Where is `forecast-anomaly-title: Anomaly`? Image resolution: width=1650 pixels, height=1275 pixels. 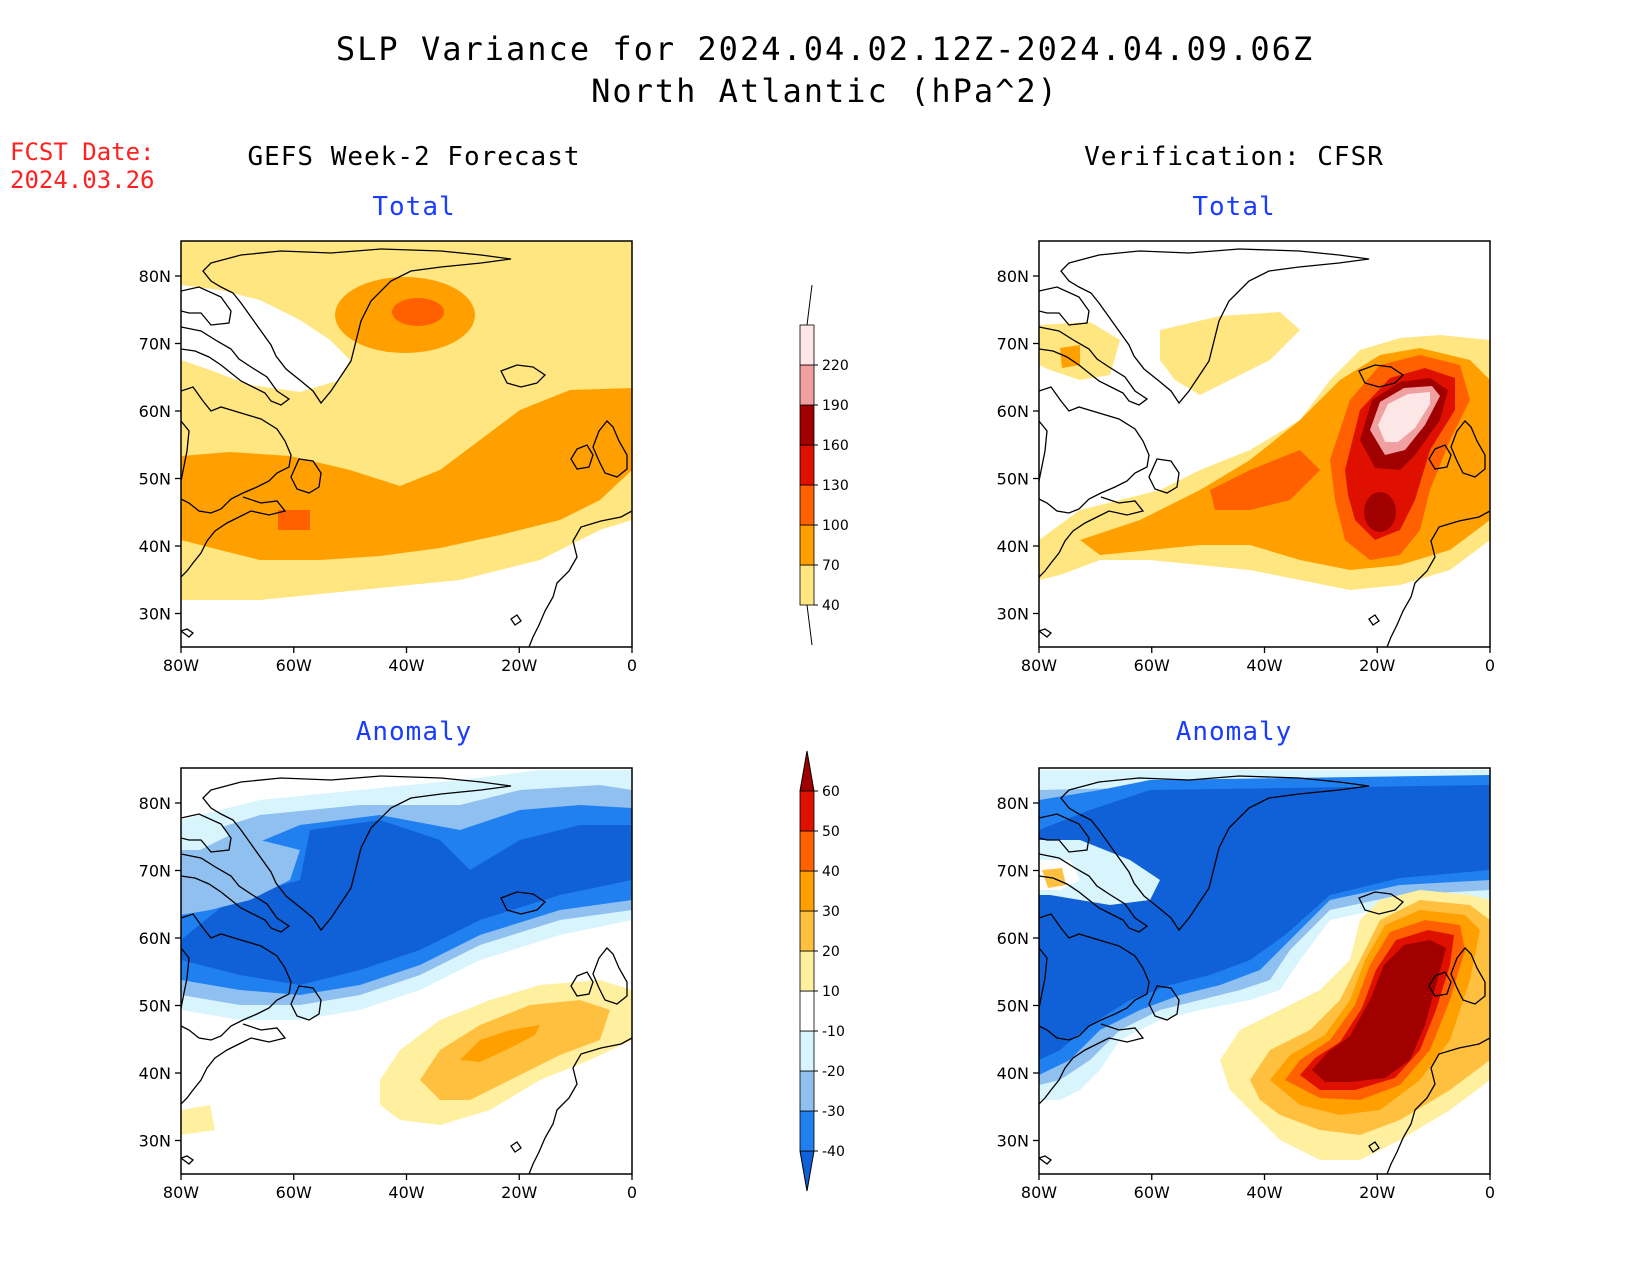
forecast-anomaly-title: Anomaly is located at coordinates (414, 732).